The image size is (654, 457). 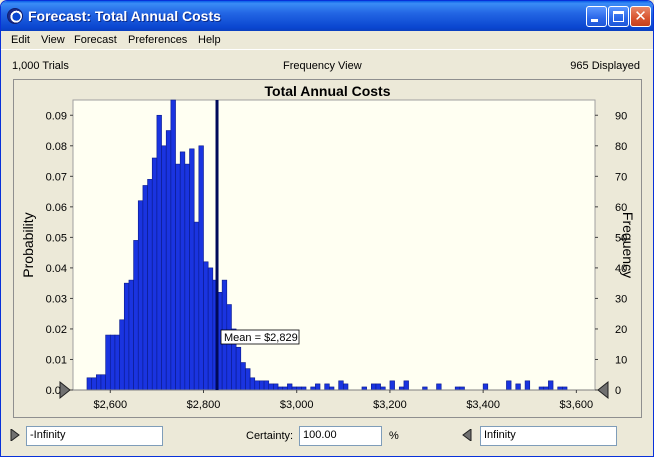 I want to click on maximize-icon, so click(x=618, y=16).